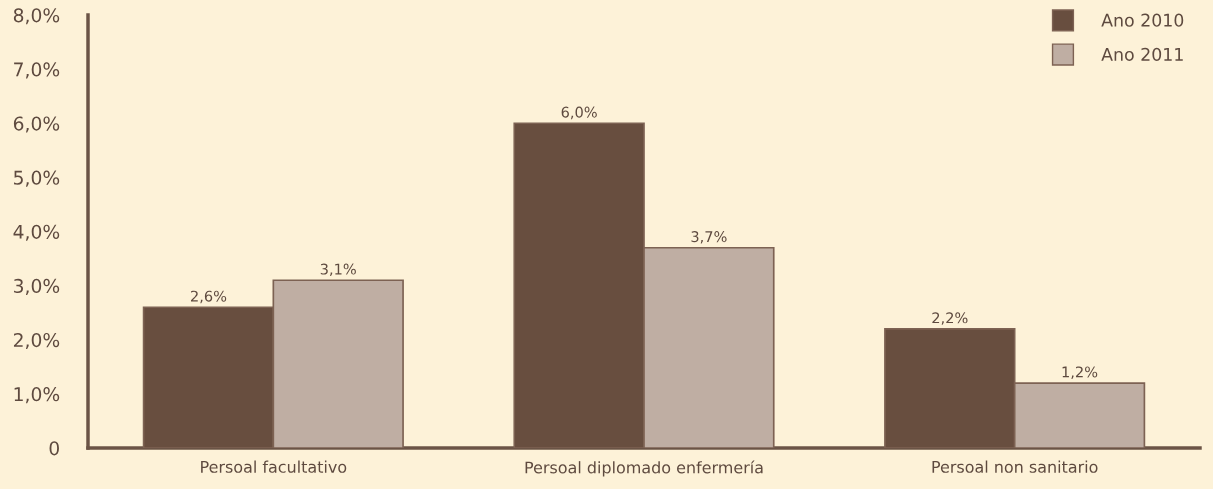 The height and width of the screenshot is (489, 1213). What do you see at coordinates (54, 448) in the screenshot?
I see `y-tick-label: 0` at bounding box center [54, 448].